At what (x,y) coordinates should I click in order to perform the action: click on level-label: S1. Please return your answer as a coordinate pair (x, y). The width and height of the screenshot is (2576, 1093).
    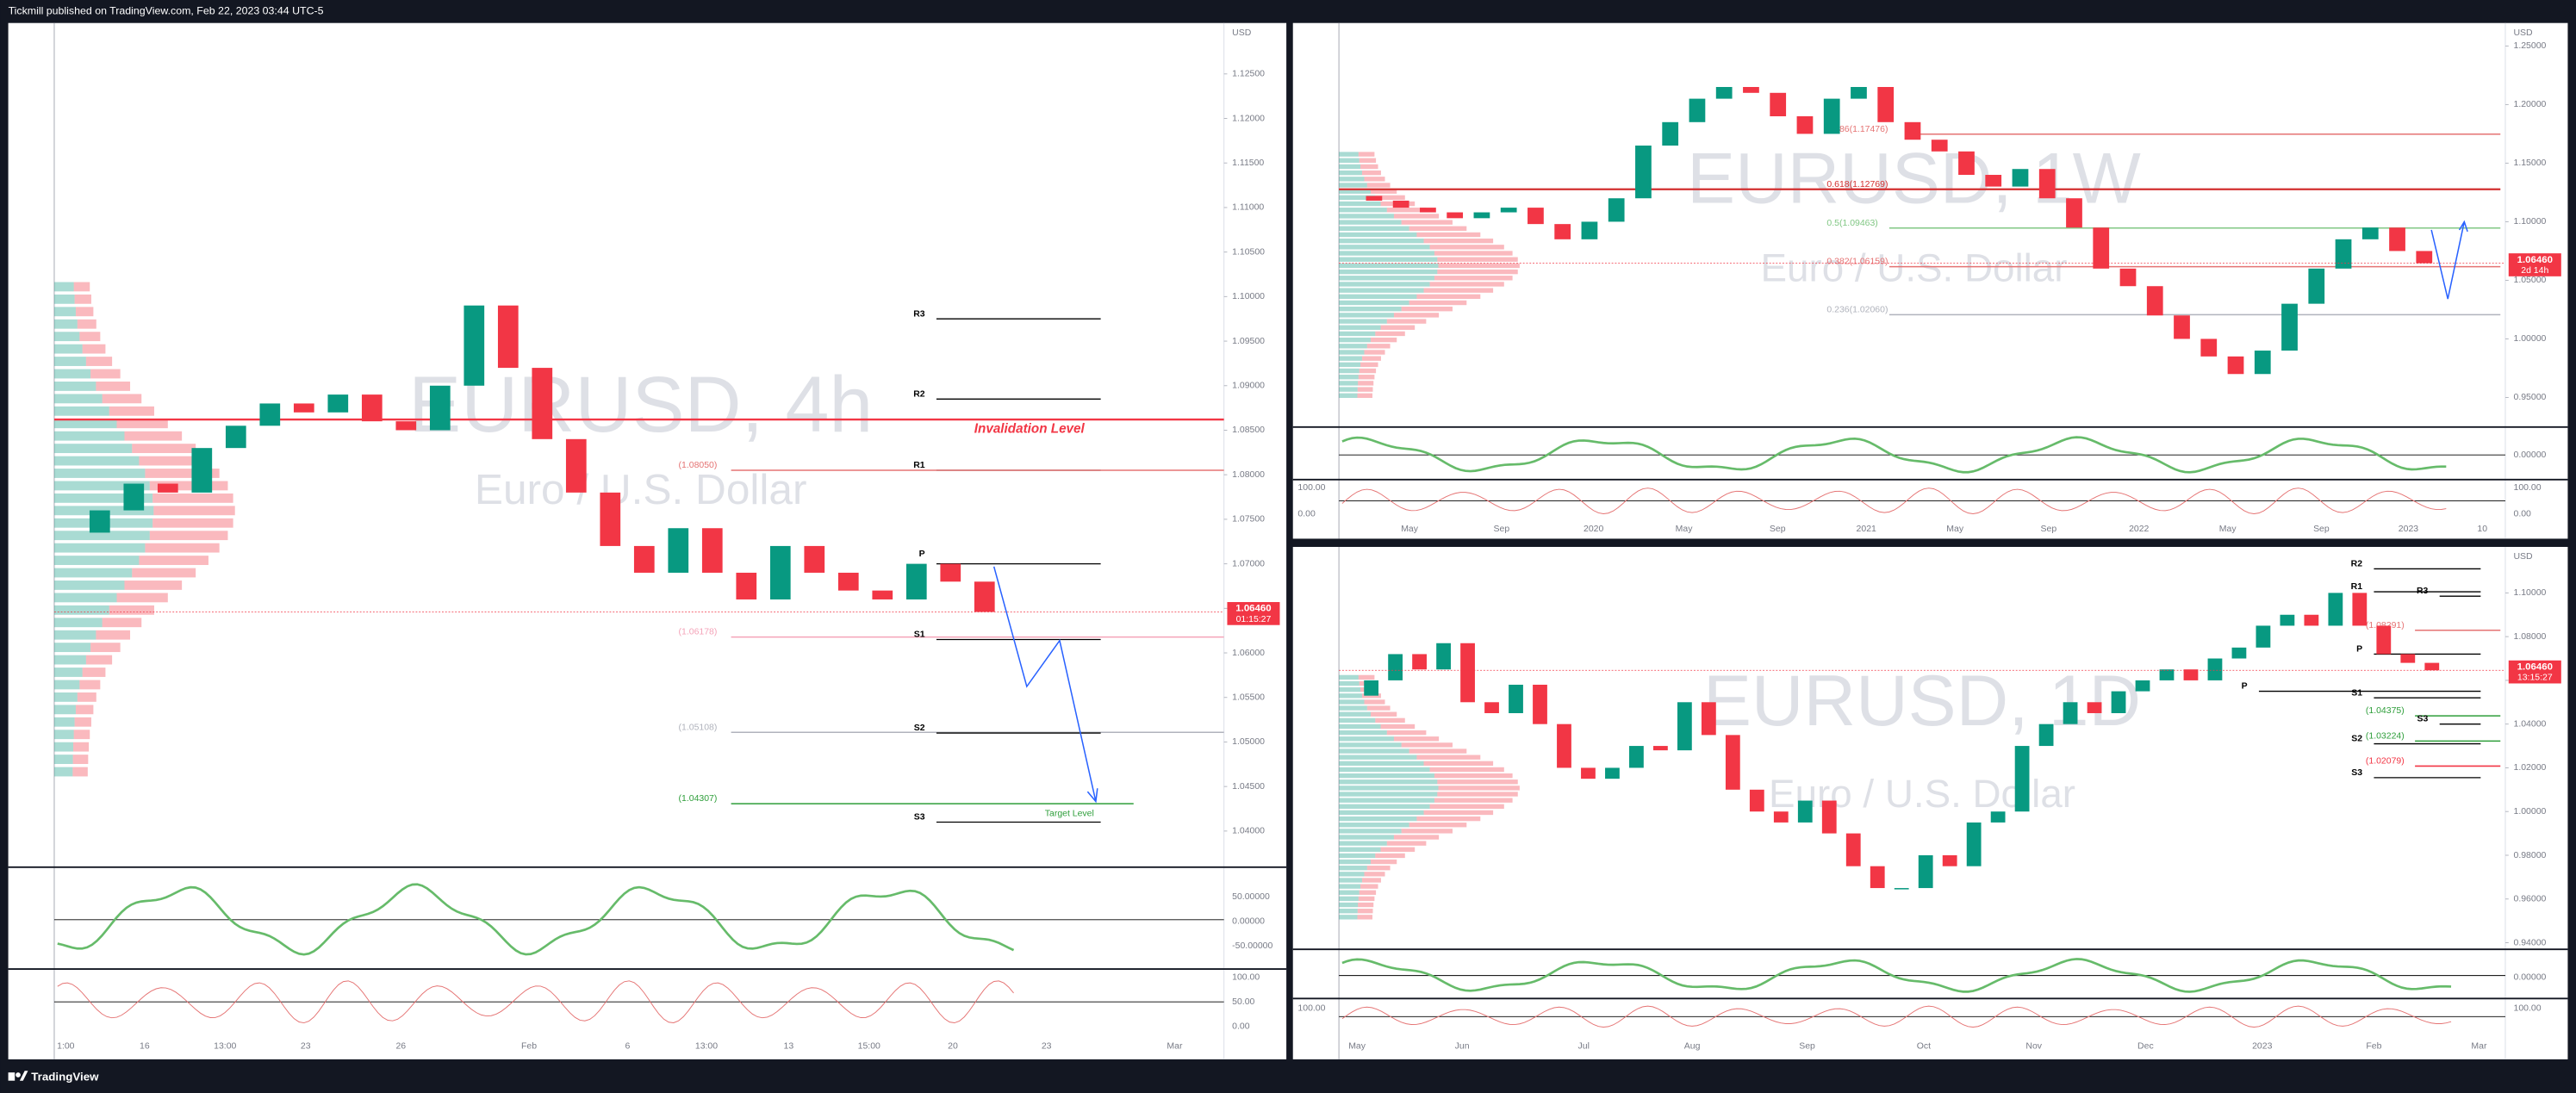
    Looking at the image, I should click on (920, 635).